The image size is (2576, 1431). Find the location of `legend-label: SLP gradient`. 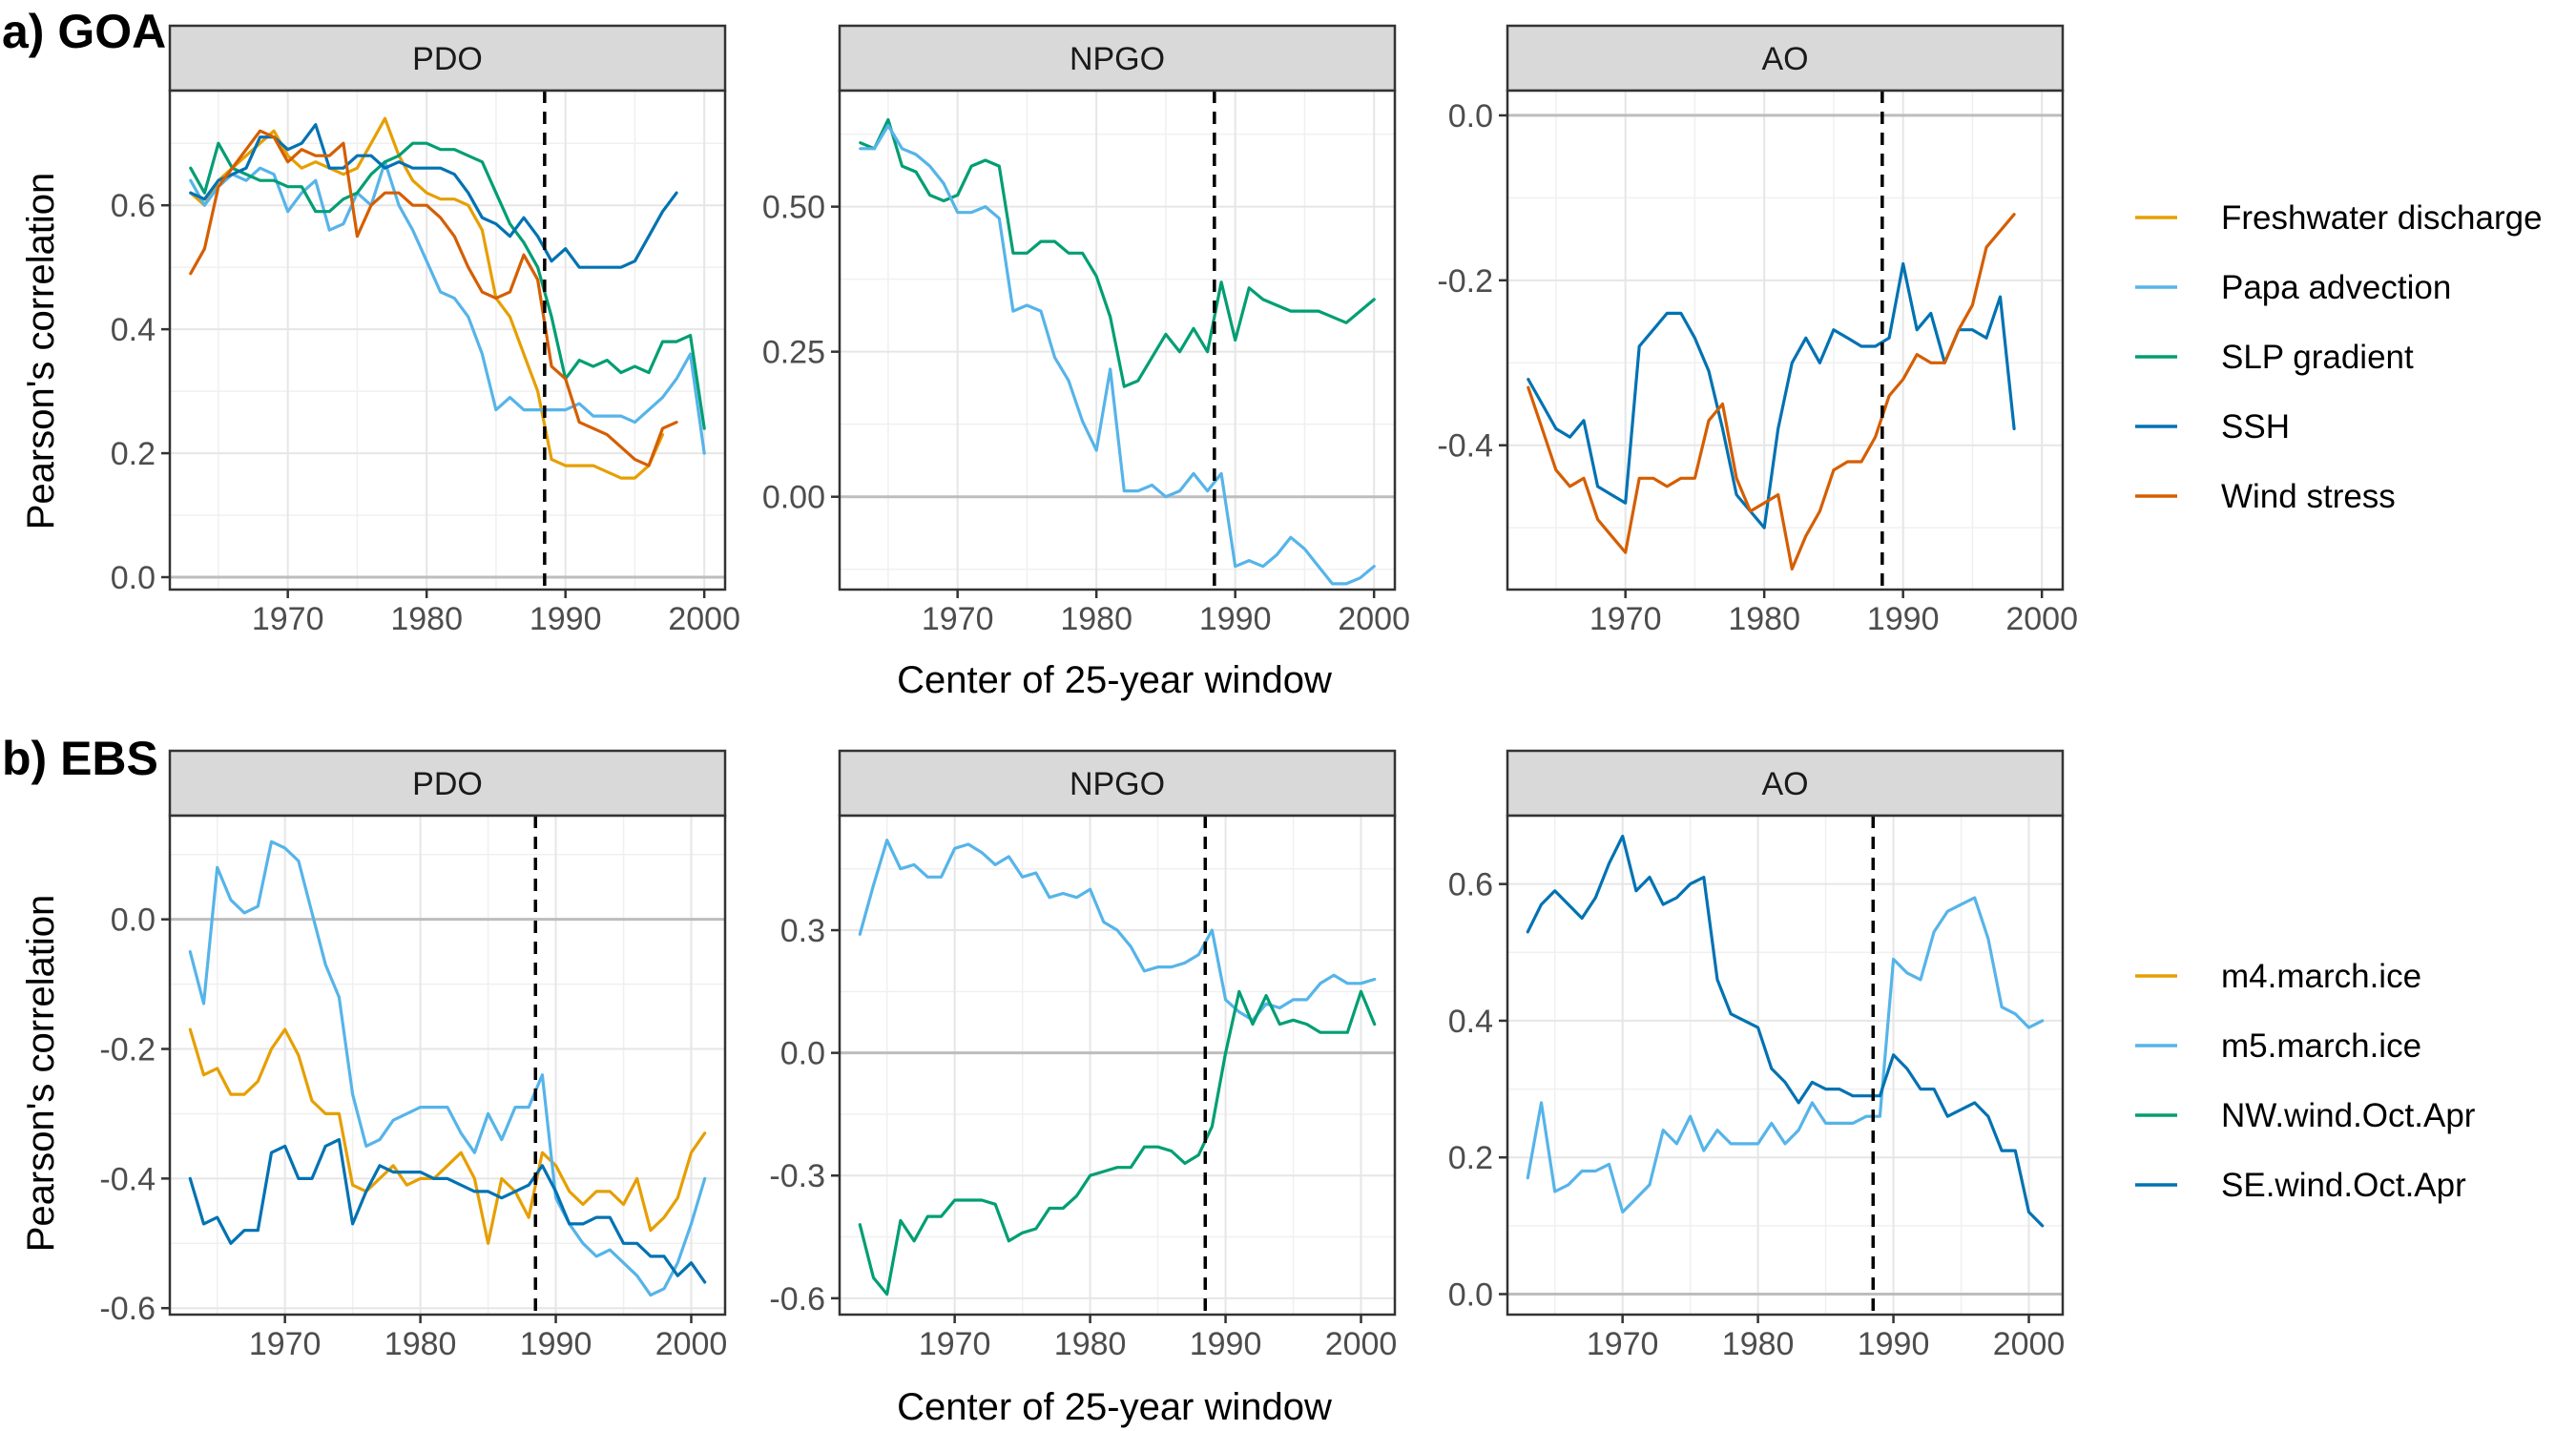

legend-label: SLP gradient is located at coordinates (2317, 357).